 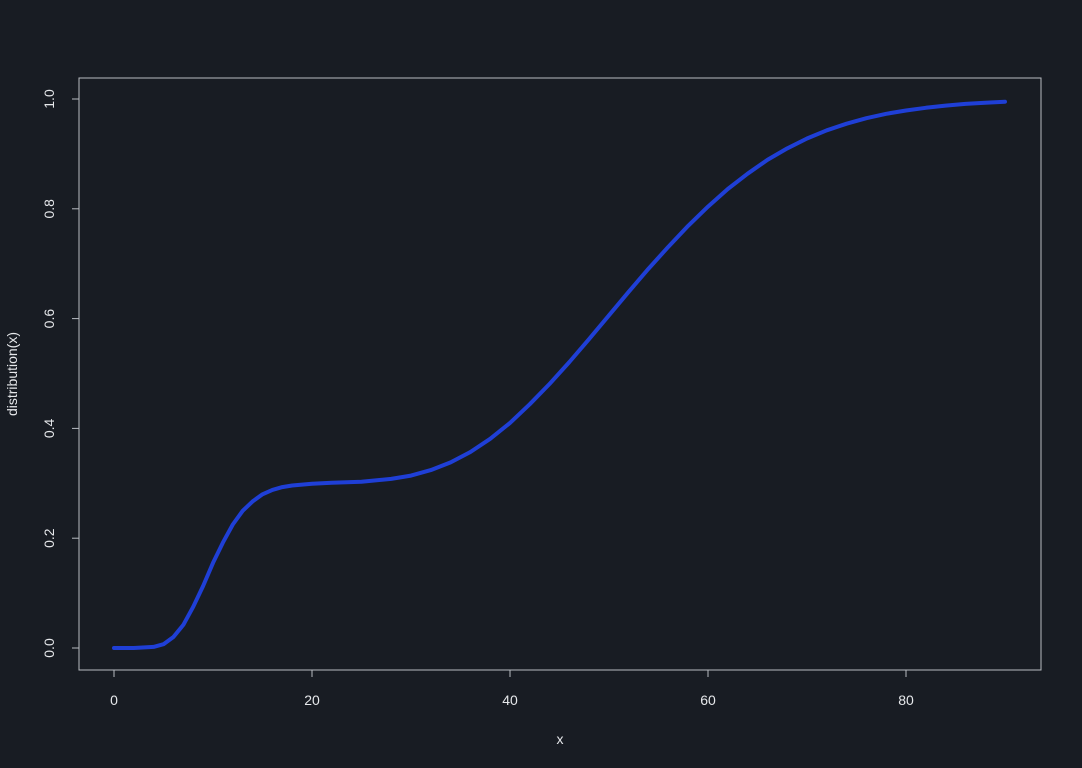 I want to click on y-tick-label: 0.8, so click(x=49, y=209).